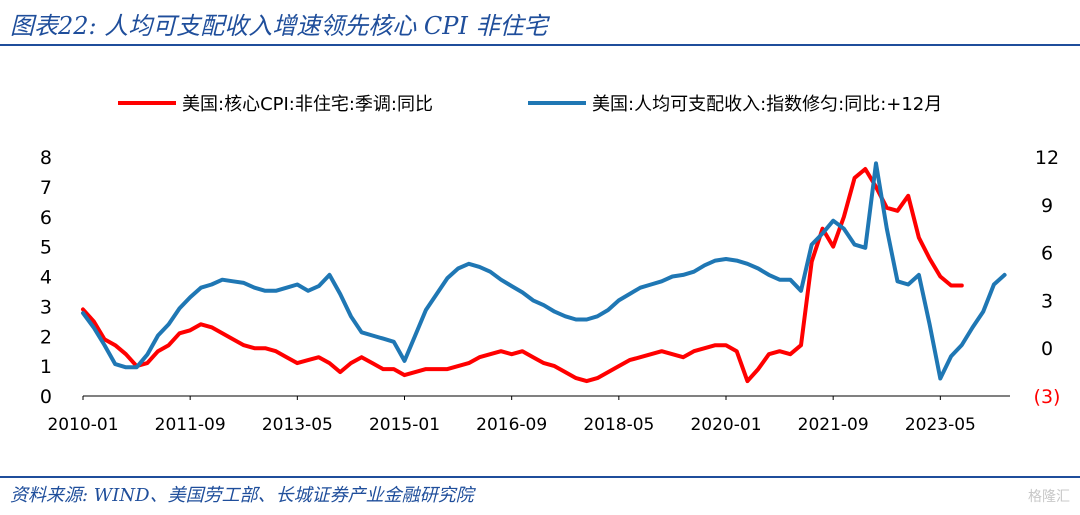 The height and width of the screenshot is (515, 1080). I want to click on right-tick-label: 6, so click(1047, 254).